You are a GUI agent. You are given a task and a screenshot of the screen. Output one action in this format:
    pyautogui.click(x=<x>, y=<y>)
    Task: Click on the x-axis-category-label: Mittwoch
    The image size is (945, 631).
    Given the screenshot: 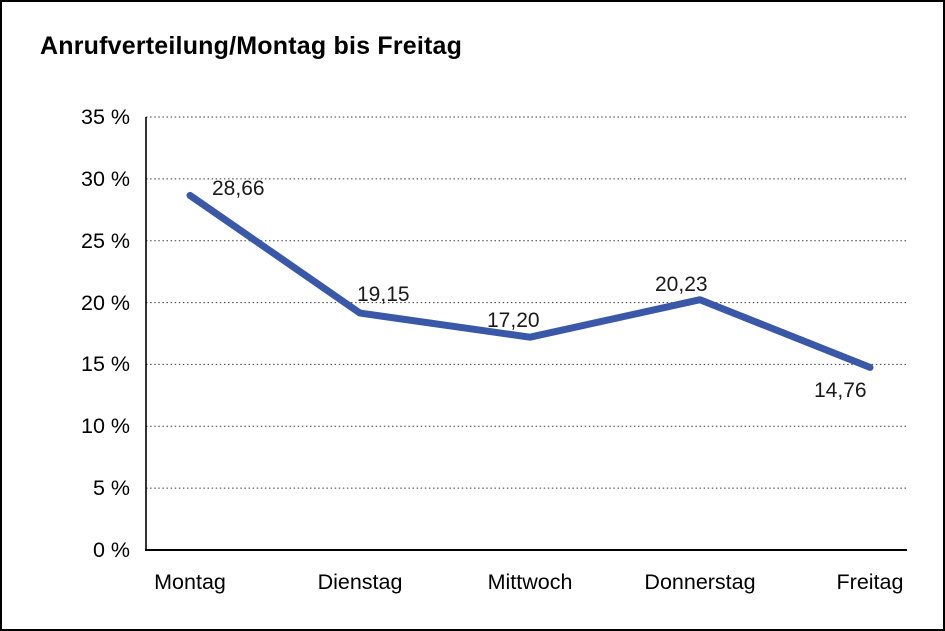 What is the action you would take?
    pyautogui.click(x=530, y=582)
    